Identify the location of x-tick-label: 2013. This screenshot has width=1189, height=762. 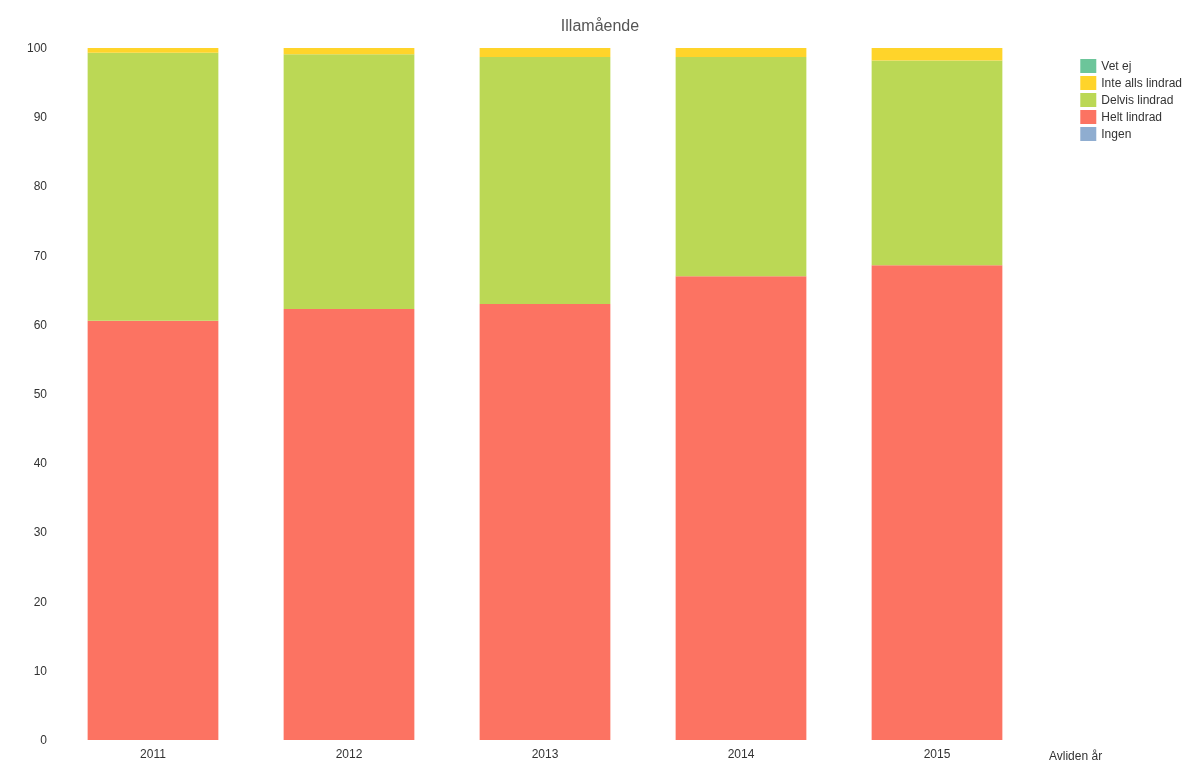
(545, 754).